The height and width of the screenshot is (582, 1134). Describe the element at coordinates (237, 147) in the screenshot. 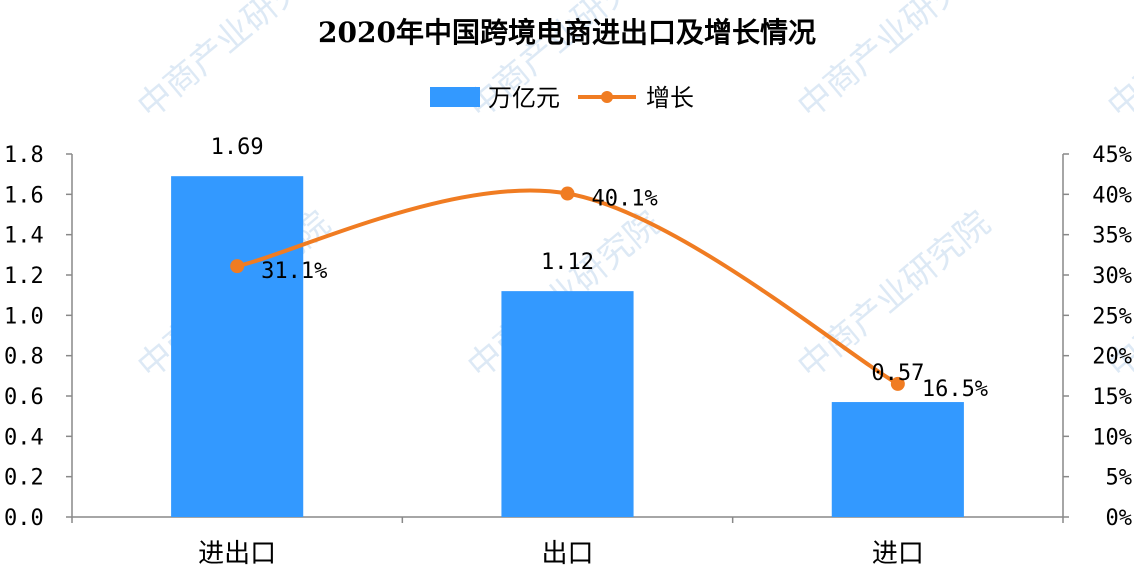

I see `bar-value-label: 1.69` at that location.